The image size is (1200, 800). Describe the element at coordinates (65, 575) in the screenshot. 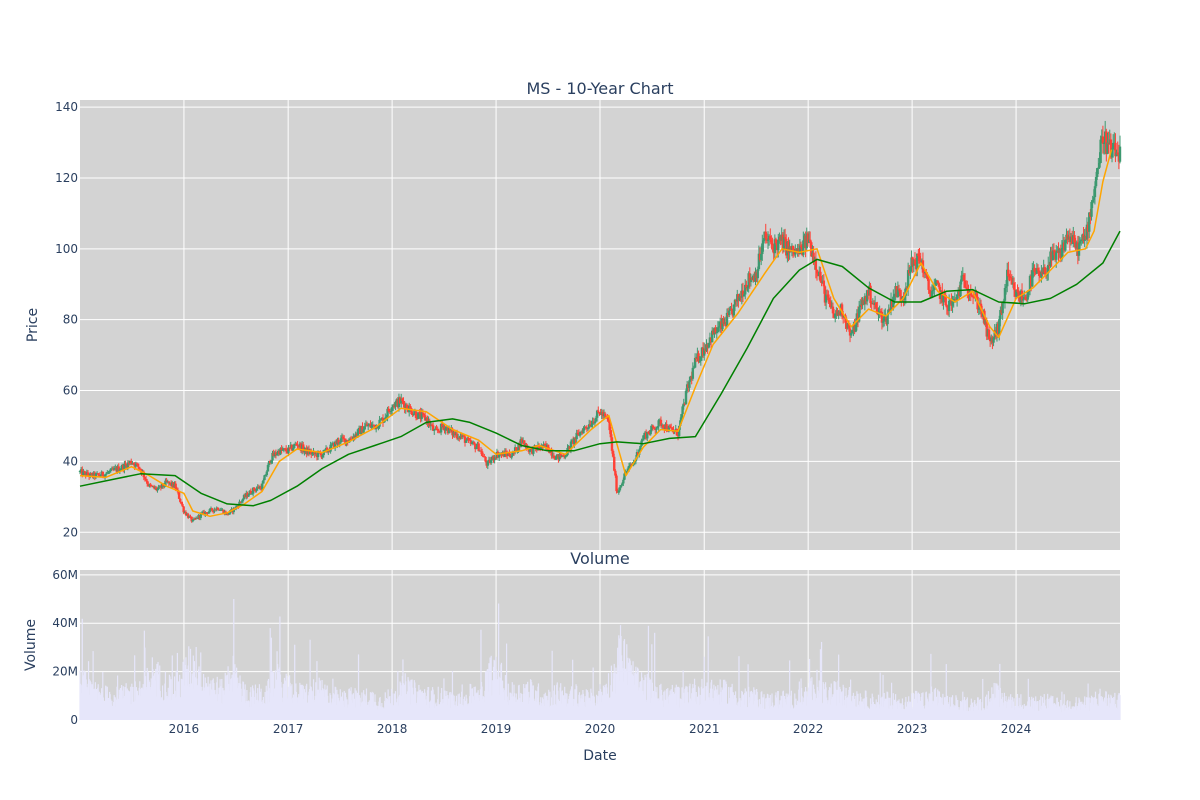

I see `volume-y-tick: 60M` at that location.